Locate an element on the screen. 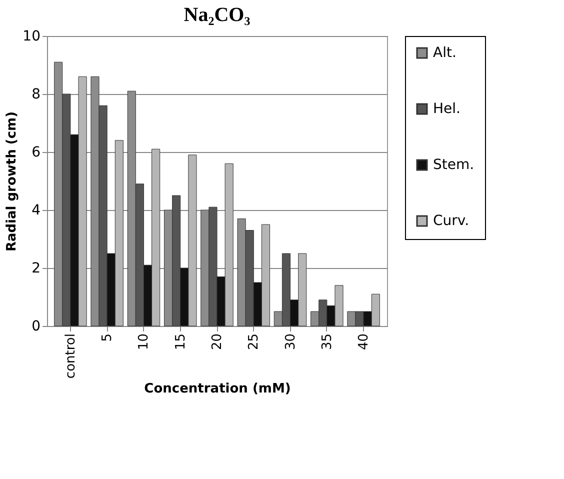  legend-label: Hel. is located at coordinates (446, 109).